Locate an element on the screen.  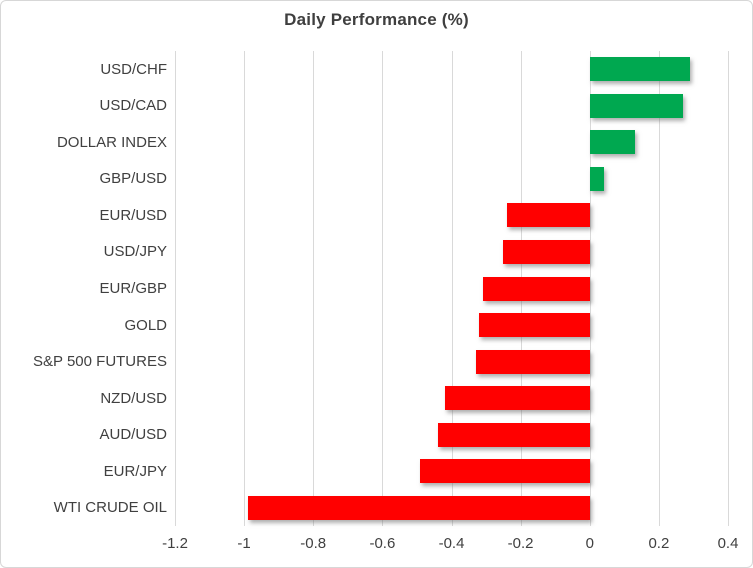
x-tick-label: -1.2 is located at coordinates (175, 543).